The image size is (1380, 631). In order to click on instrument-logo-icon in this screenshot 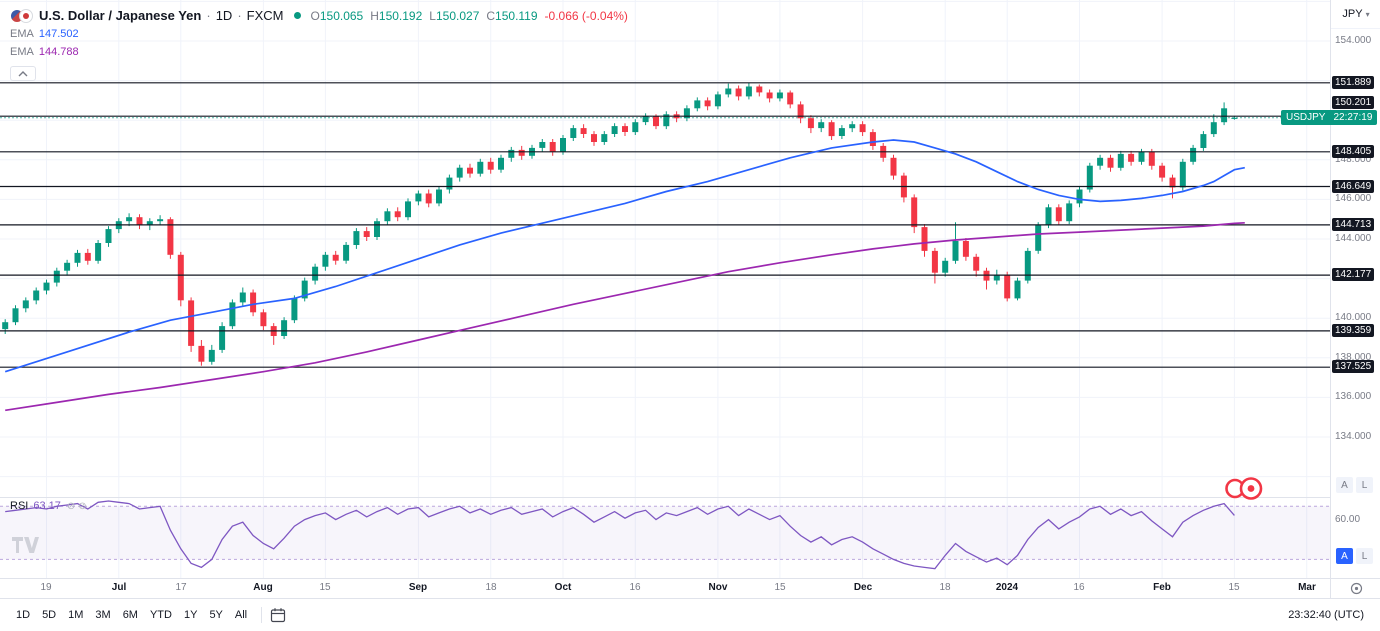, I will do `click(21, 15)`.